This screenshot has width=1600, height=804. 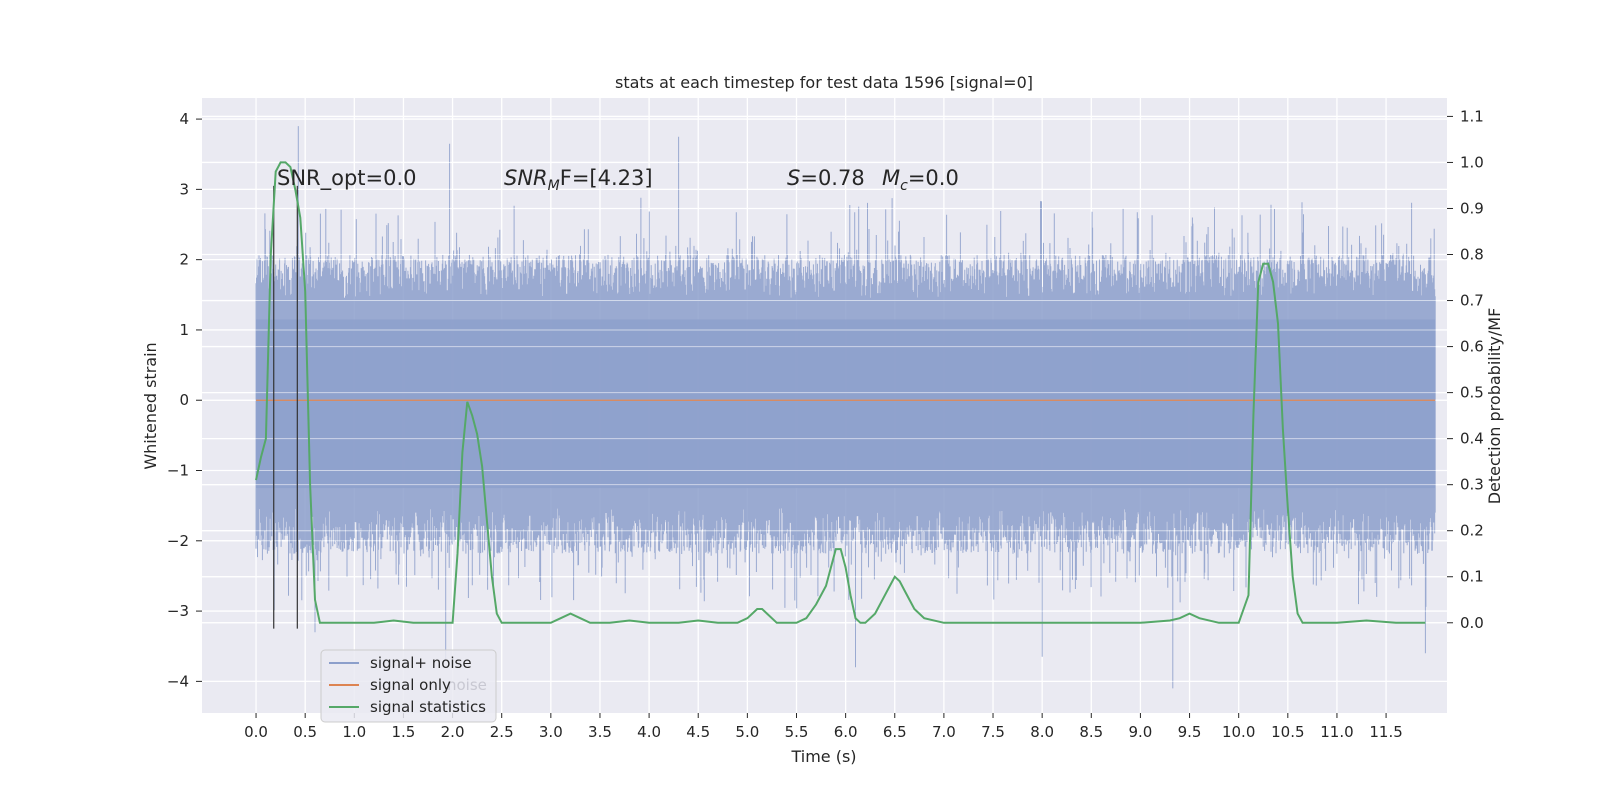 What do you see at coordinates (1472, 116) in the screenshot?
I see `y-tick-label-right-0: 1.1` at bounding box center [1472, 116].